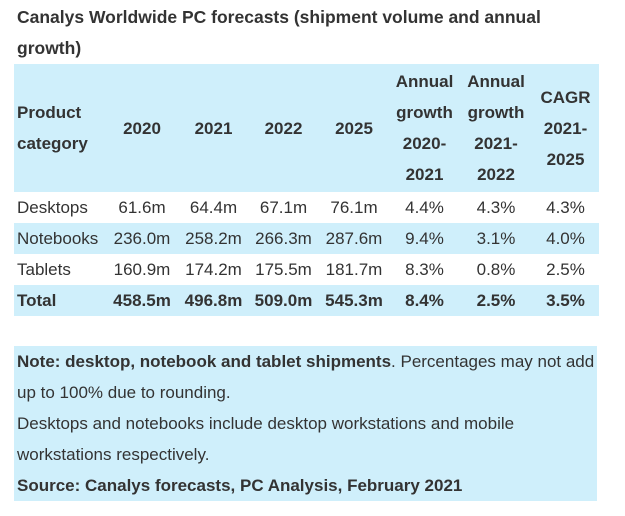  What do you see at coordinates (283, 128) in the screenshot?
I see `header-2022: 2022` at bounding box center [283, 128].